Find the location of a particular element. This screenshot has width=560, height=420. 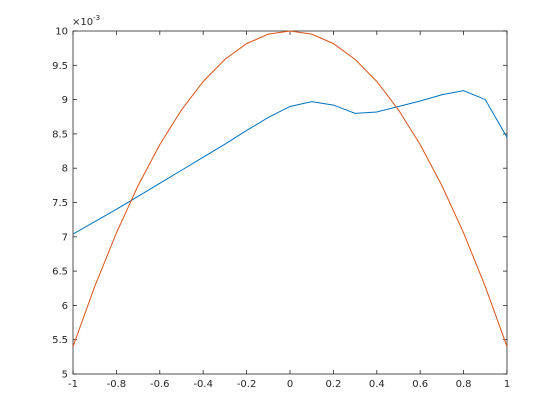

x-tick-label: 0.6 is located at coordinates (420, 384).